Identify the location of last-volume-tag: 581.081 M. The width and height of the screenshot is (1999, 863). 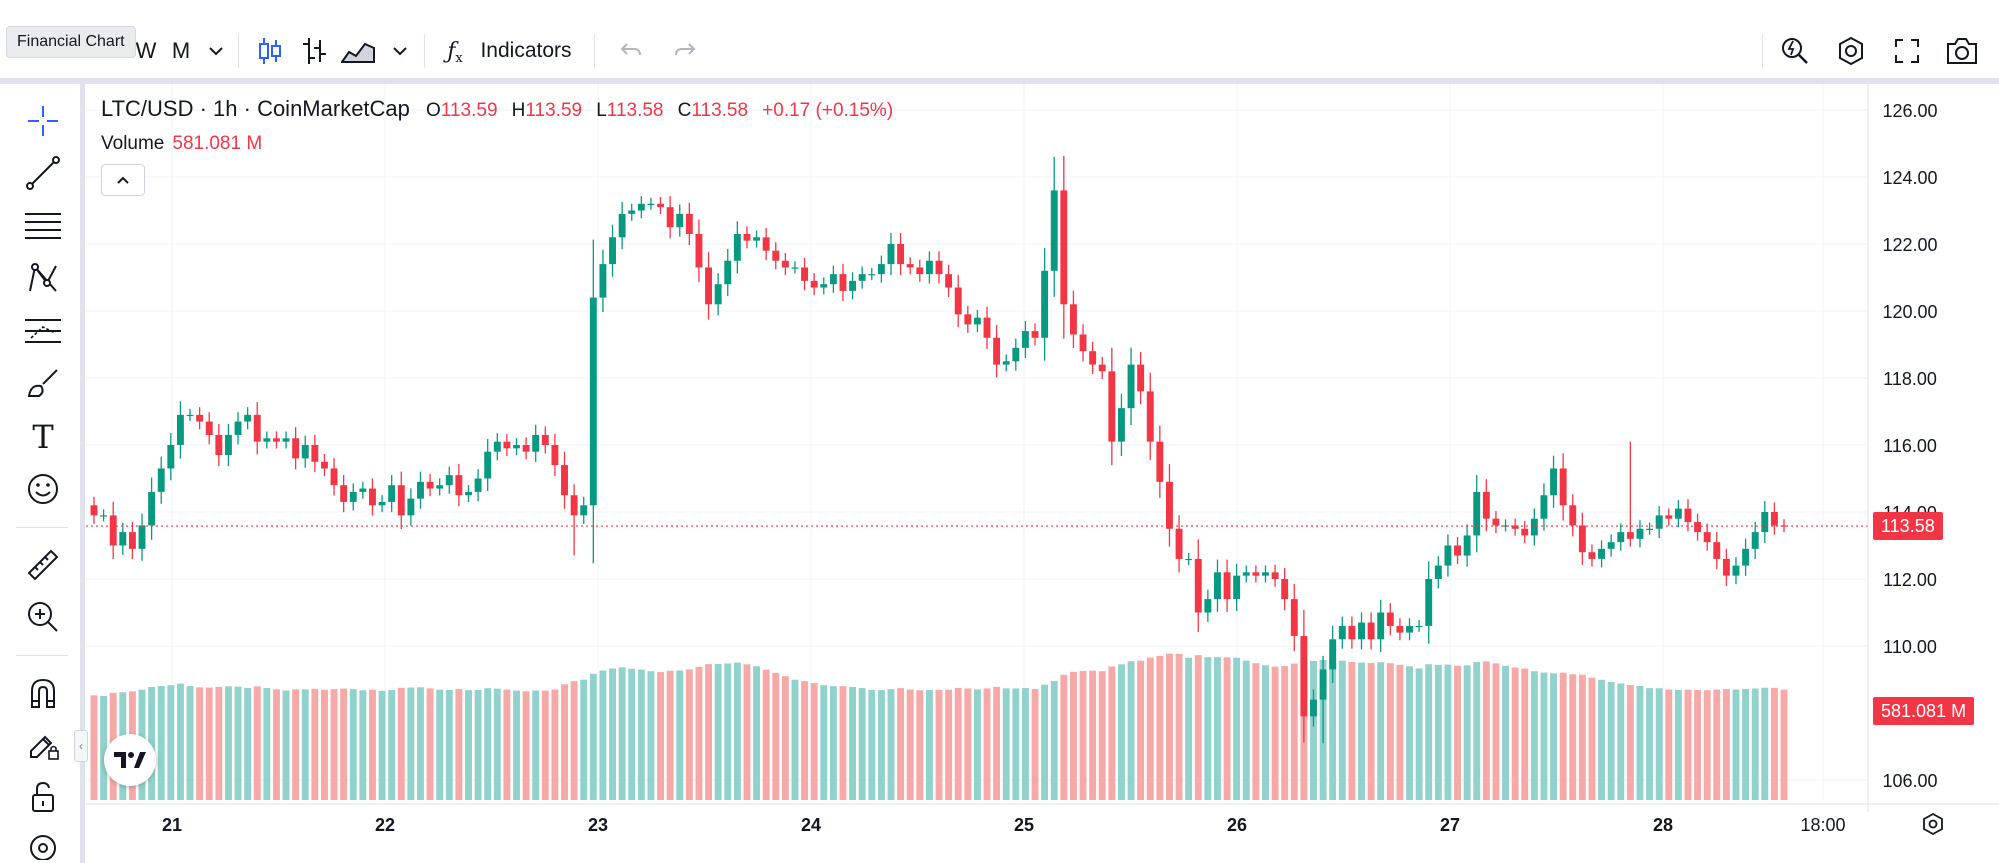
(1924, 711).